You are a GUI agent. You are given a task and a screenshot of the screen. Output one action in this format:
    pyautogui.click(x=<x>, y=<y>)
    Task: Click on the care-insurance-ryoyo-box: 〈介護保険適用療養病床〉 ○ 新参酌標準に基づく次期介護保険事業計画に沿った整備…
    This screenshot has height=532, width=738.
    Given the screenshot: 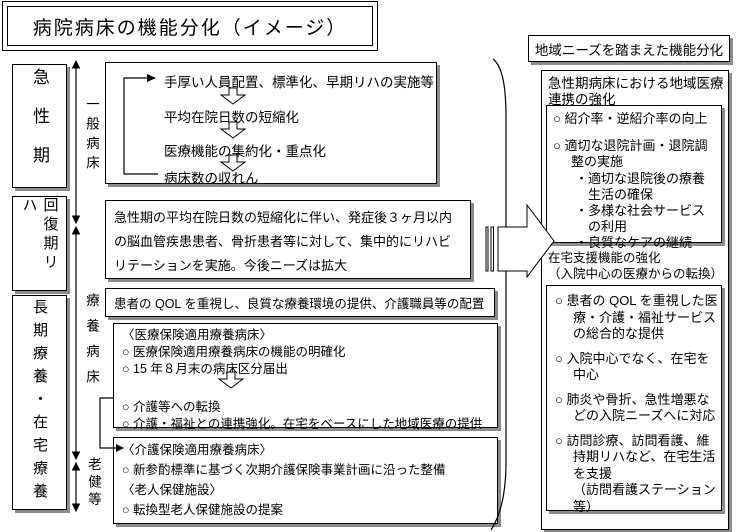 What is the action you would take?
    pyautogui.click(x=305, y=480)
    